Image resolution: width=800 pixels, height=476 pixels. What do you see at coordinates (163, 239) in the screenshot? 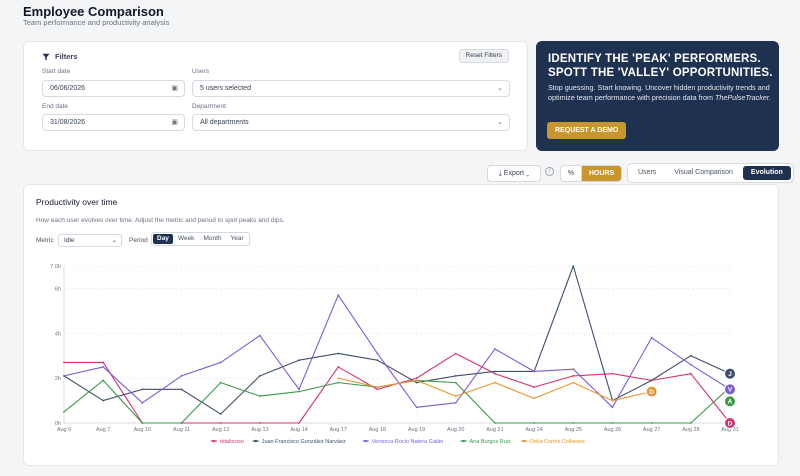
I see `period-day: Day` at bounding box center [163, 239].